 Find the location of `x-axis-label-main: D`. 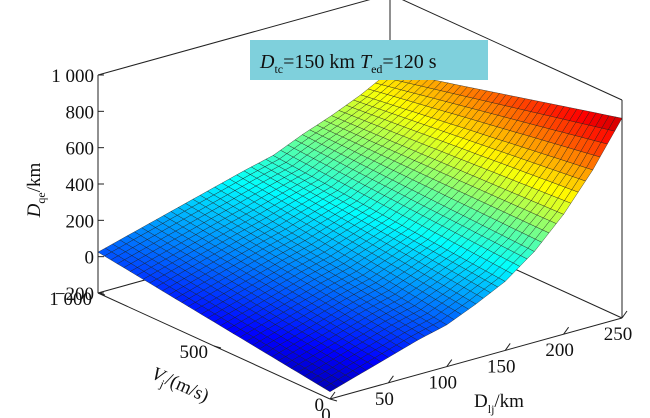

x-axis-label-main: D is located at coordinates (481, 401).